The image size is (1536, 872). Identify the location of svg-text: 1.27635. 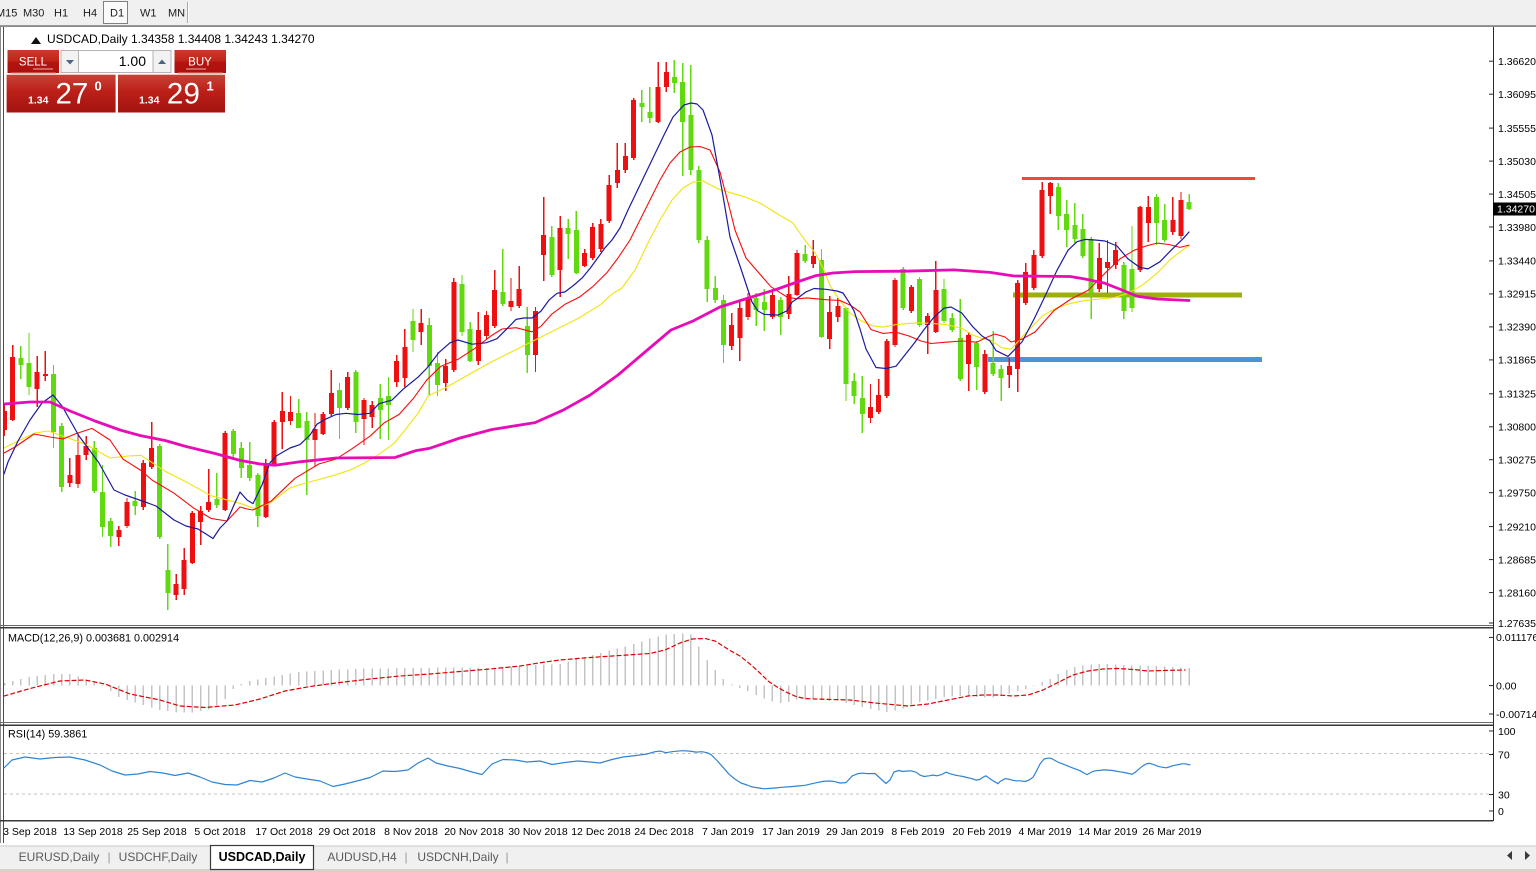
(1517, 624).